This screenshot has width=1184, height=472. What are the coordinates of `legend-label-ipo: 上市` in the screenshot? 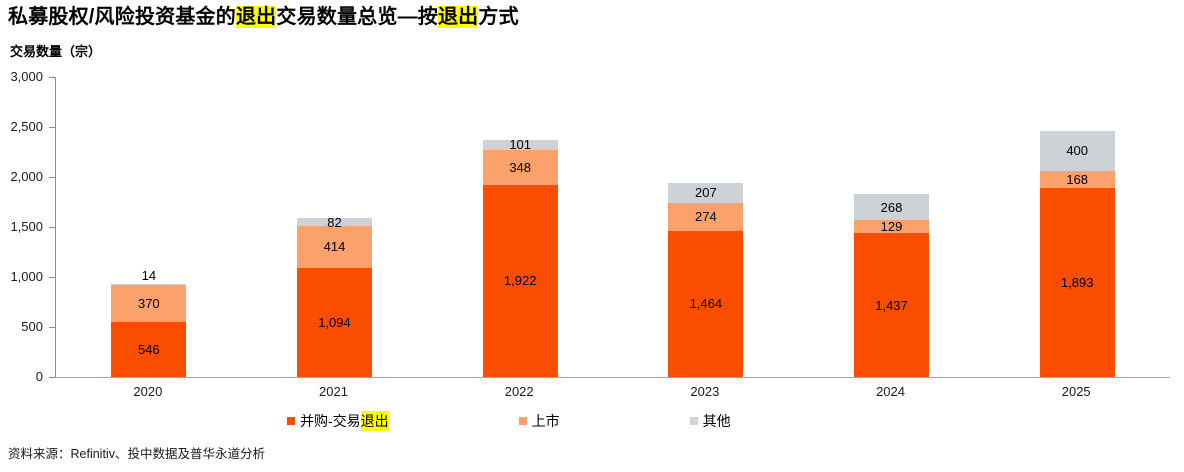 It's located at (545, 421).